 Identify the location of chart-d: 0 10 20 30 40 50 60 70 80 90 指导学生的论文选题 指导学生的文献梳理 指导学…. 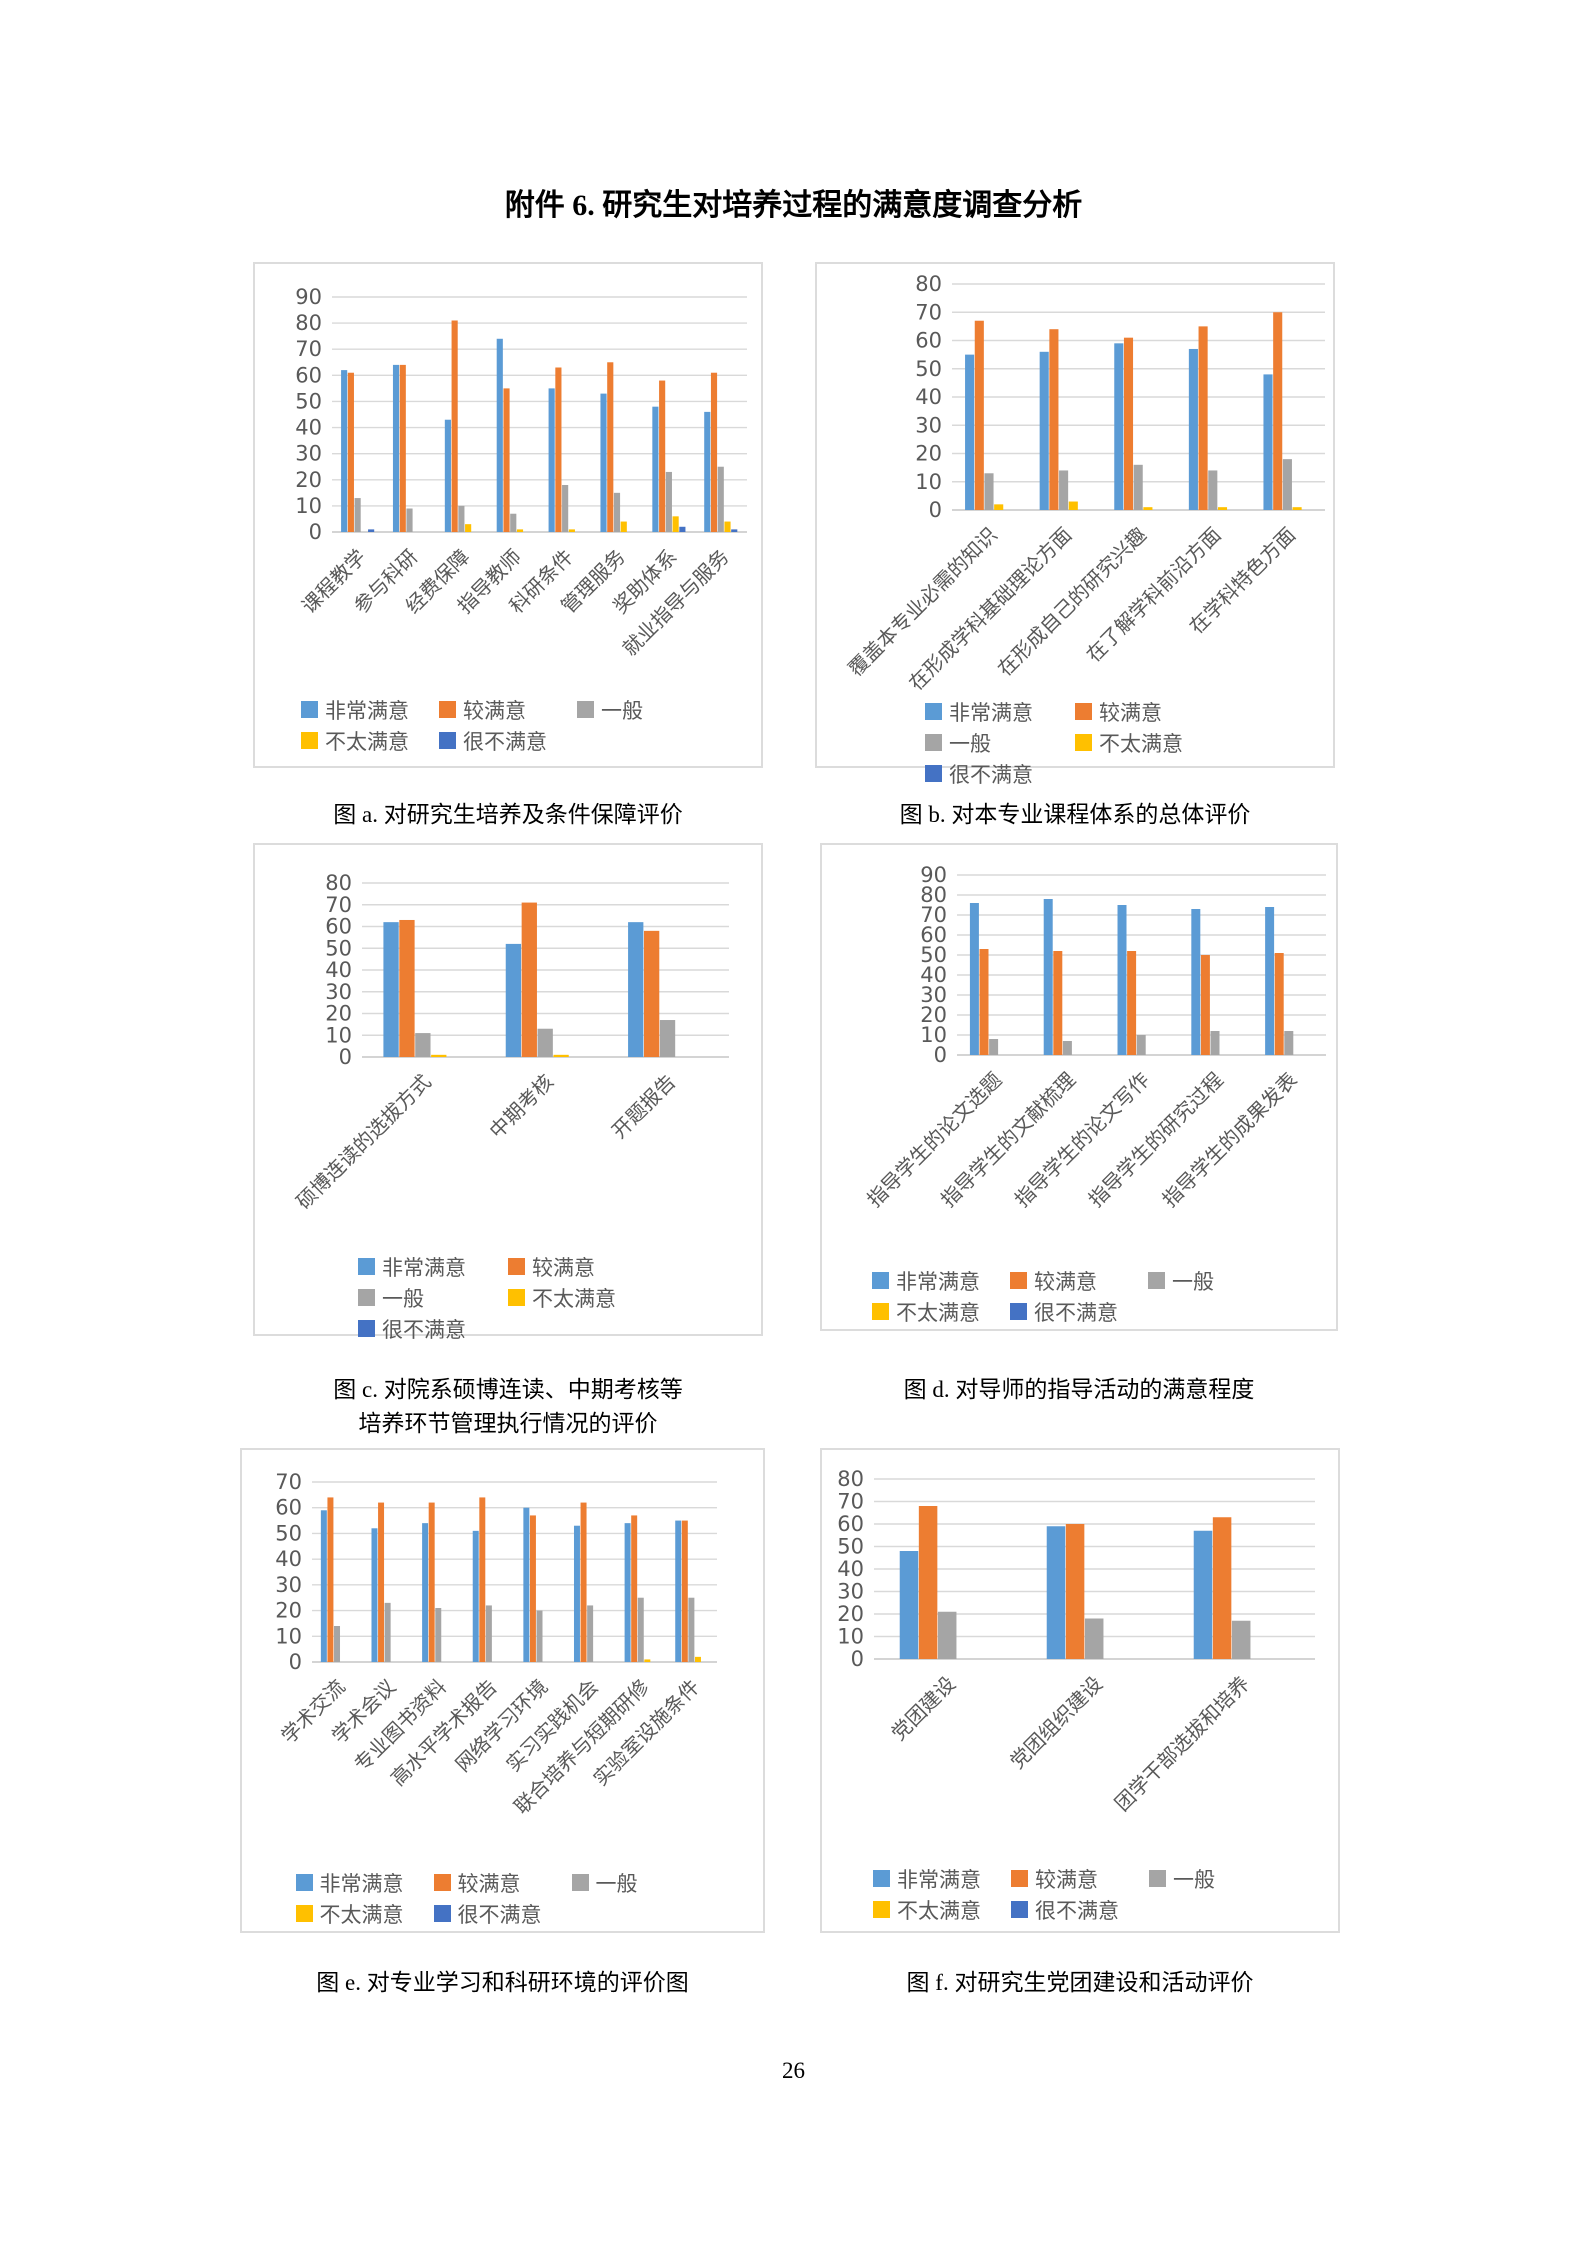
(1079, 1125).